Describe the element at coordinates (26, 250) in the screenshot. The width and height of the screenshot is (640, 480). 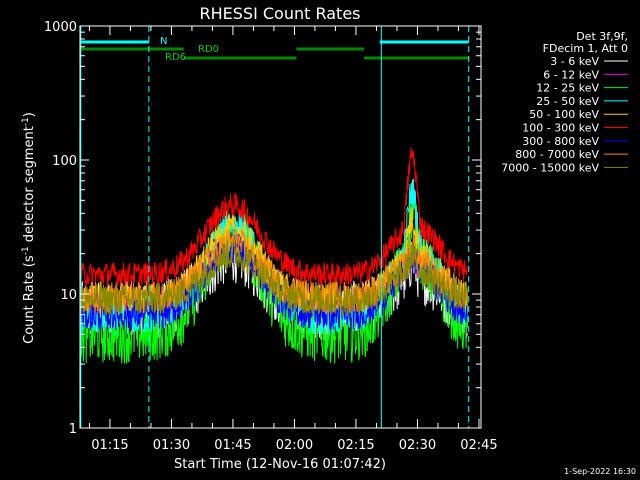
I see `y-axis-label-sup: -1` at that location.